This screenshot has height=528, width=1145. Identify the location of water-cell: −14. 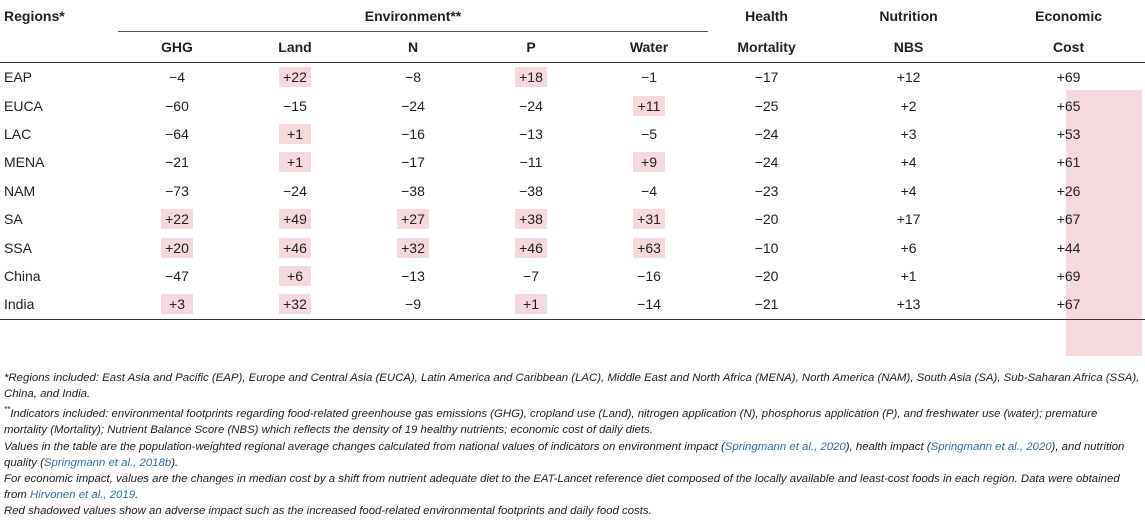
(649, 305).